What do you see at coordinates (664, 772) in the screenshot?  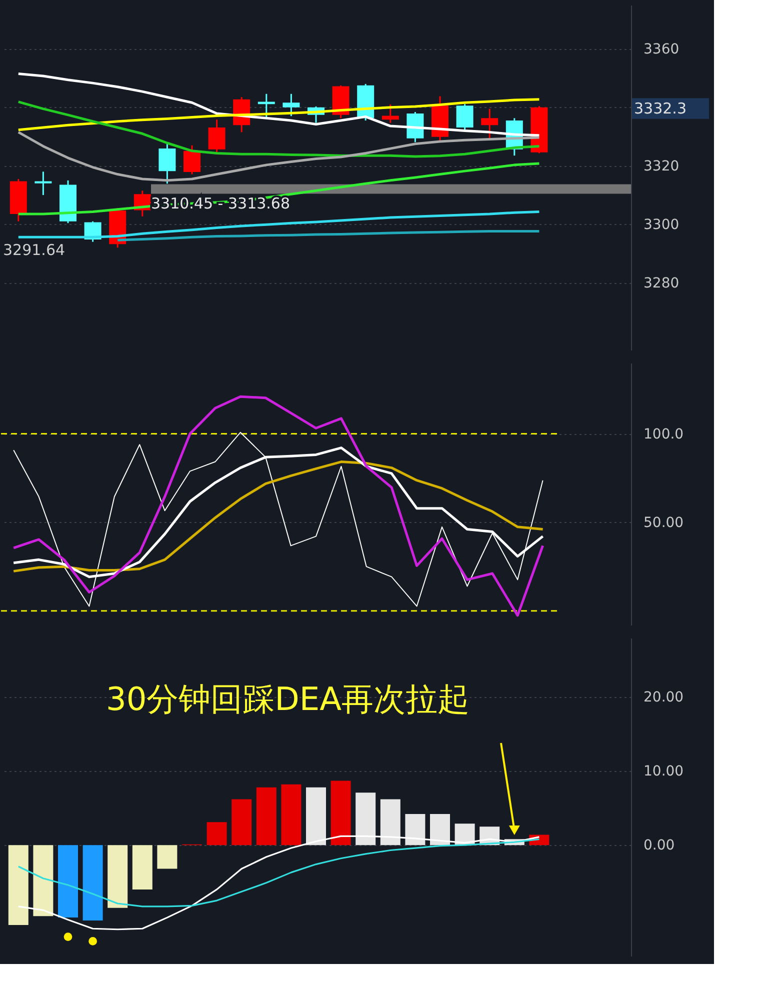 I see `y-tick-label: 10.00` at bounding box center [664, 772].